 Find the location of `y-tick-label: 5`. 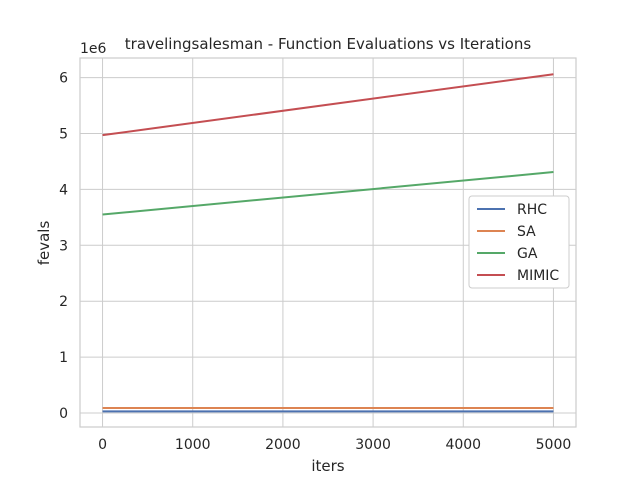

y-tick-label: 5 is located at coordinates (63, 134).